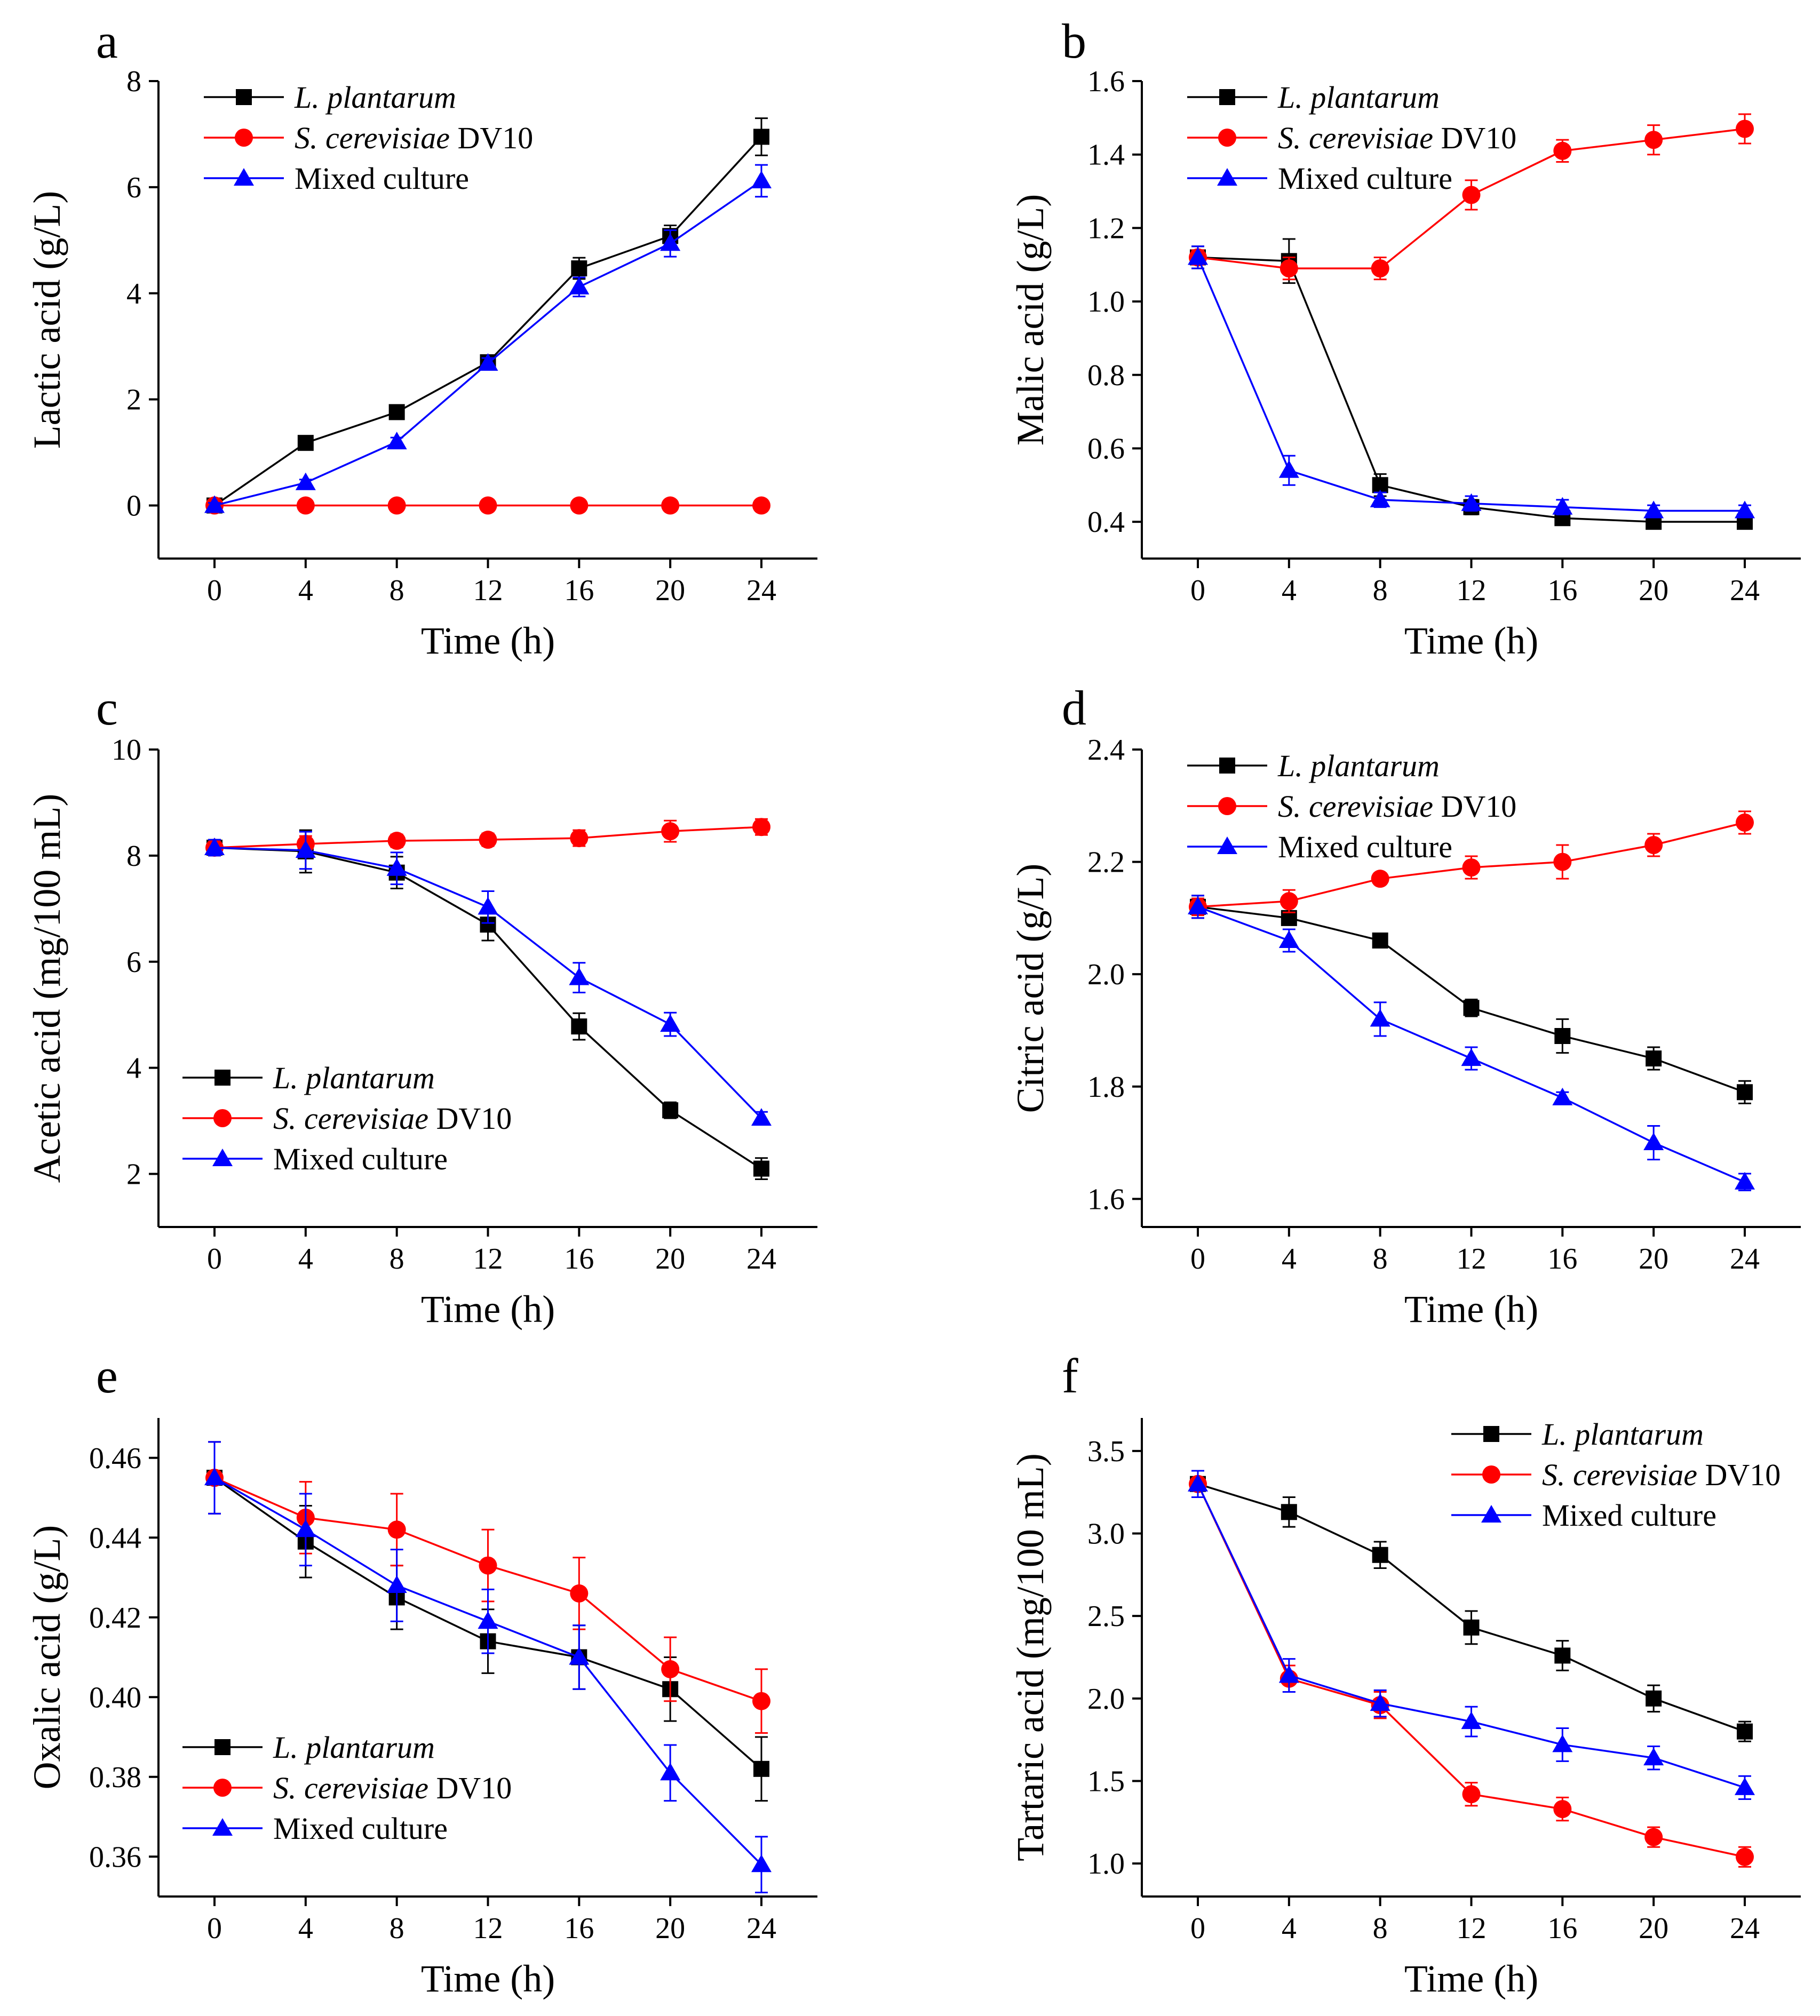 Image resolution: width=1820 pixels, height=2016 pixels. What do you see at coordinates (215, 1259) in the screenshot?
I see `x-tick-label: 0` at bounding box center [215, 1259].